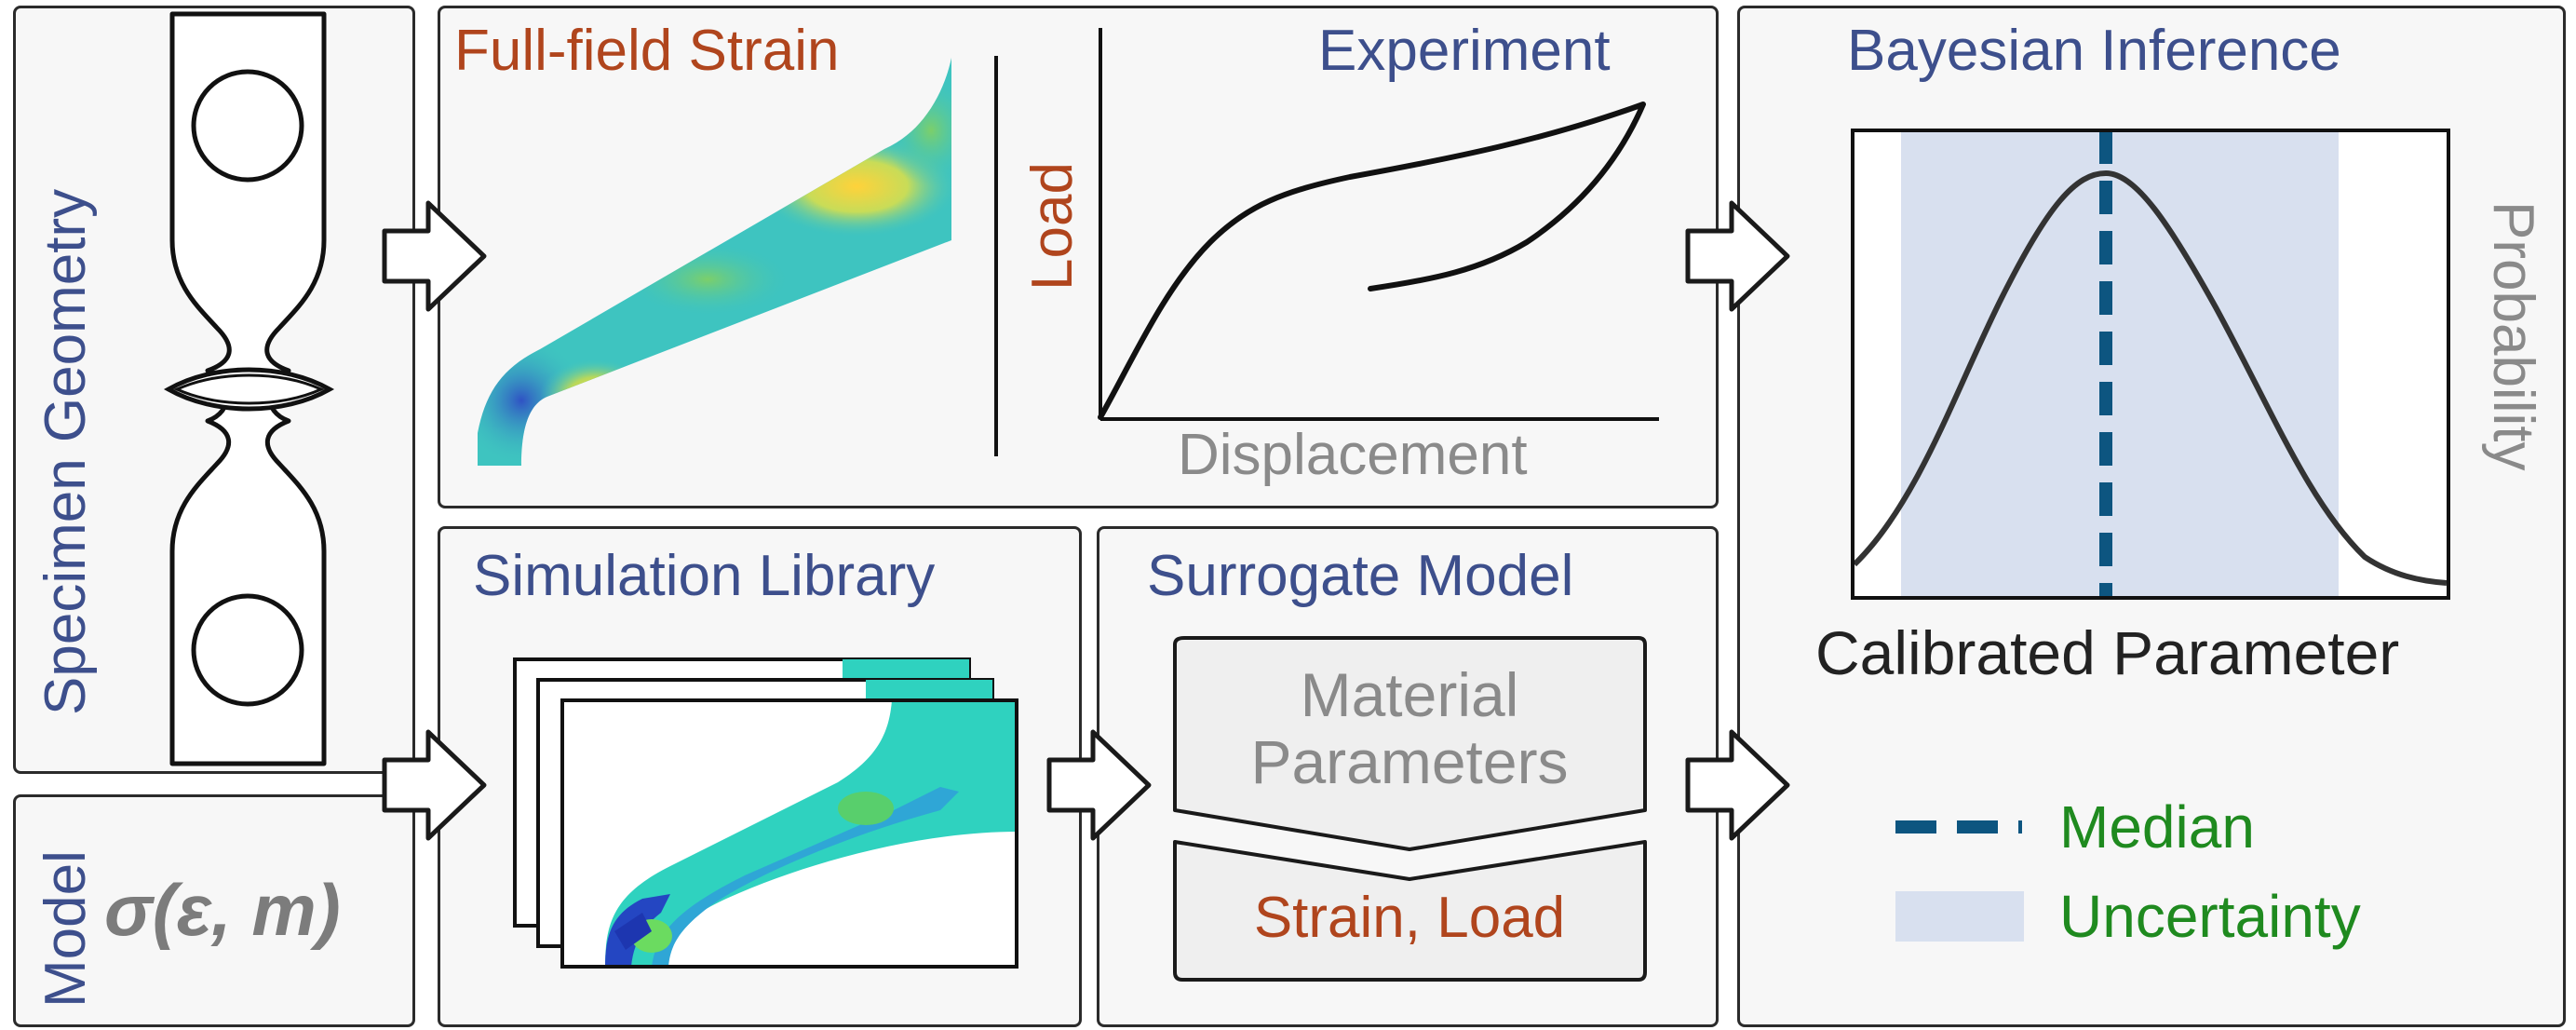  I want to click on load-axis-label: Load, so click(1052, 226).